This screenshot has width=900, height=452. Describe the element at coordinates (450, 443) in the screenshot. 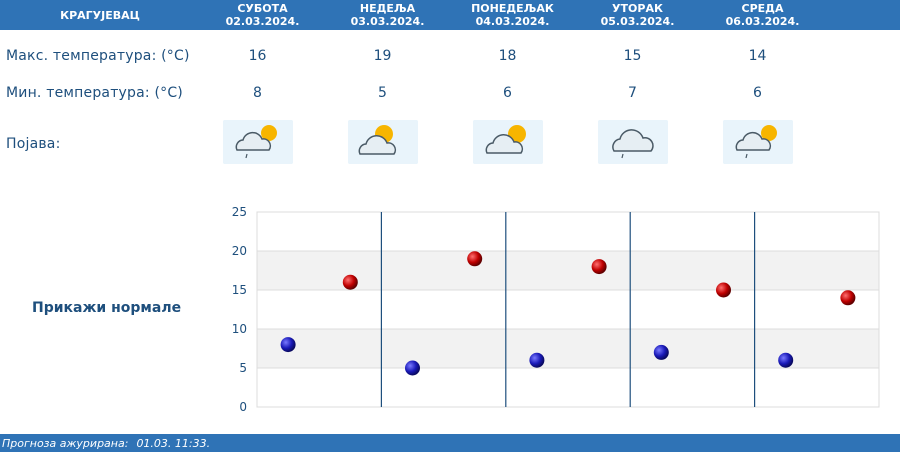

I see `update-footer: Прогноза ажурирана: 01.03. 11:33.` at that location.